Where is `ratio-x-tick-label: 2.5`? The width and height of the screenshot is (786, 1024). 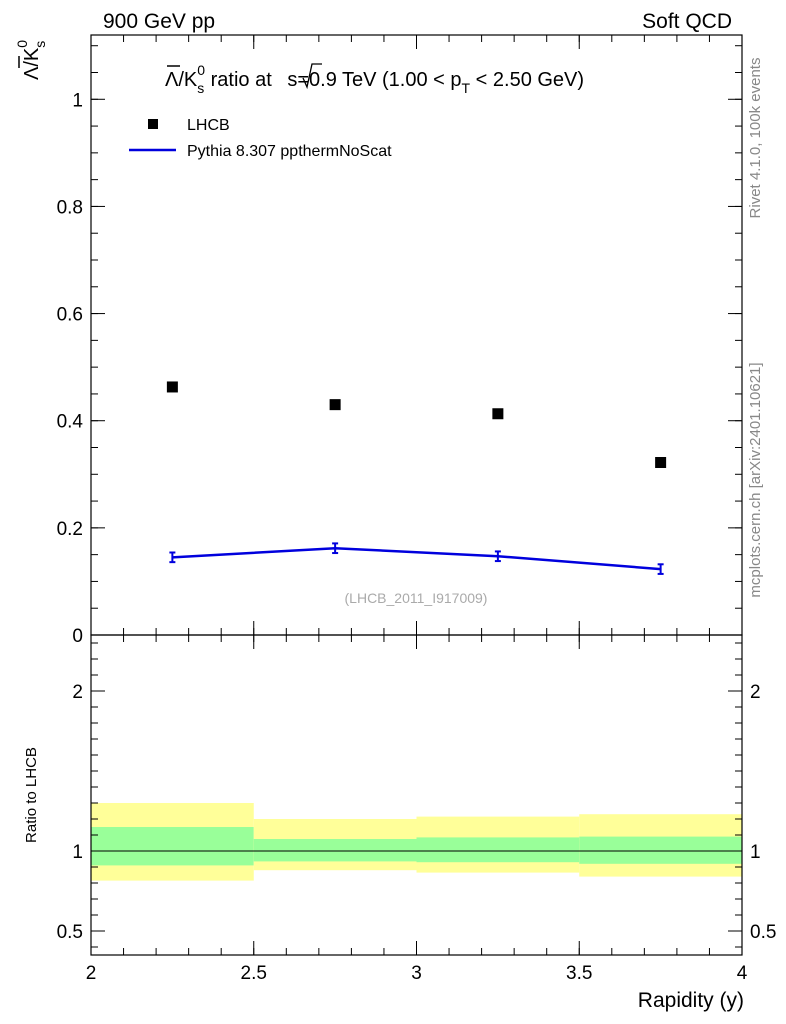 ratio-x-tick-label: 2.5 is located at coordinates (254, 973).